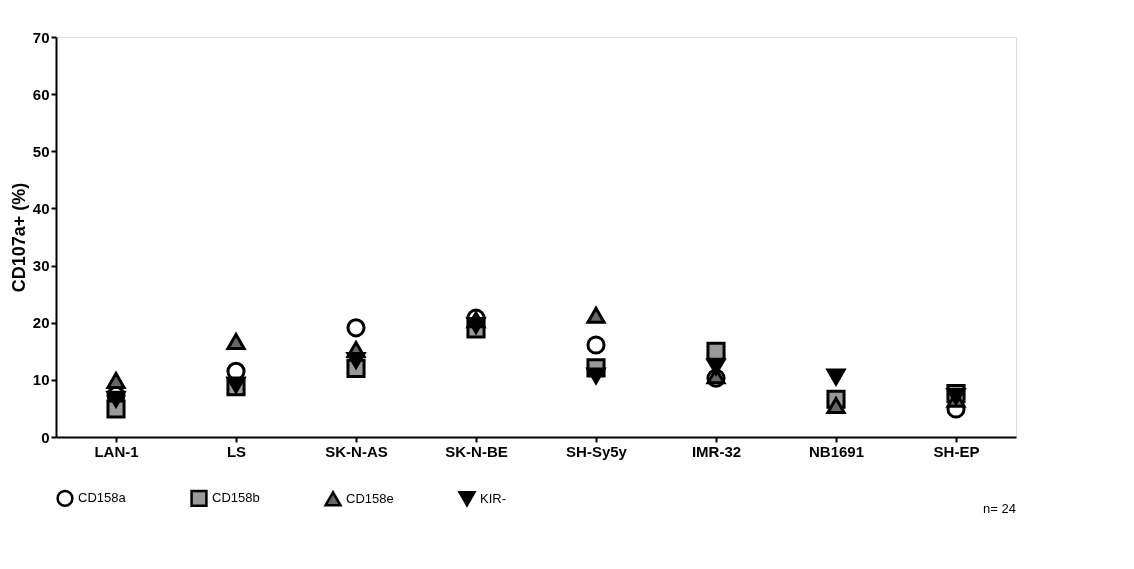 Image resolution: width=1134 pixels, height=569 pixels. Describe the element at coordinates (41, 323) in the screenshot. I see `y-tick-label: 20` at that location.